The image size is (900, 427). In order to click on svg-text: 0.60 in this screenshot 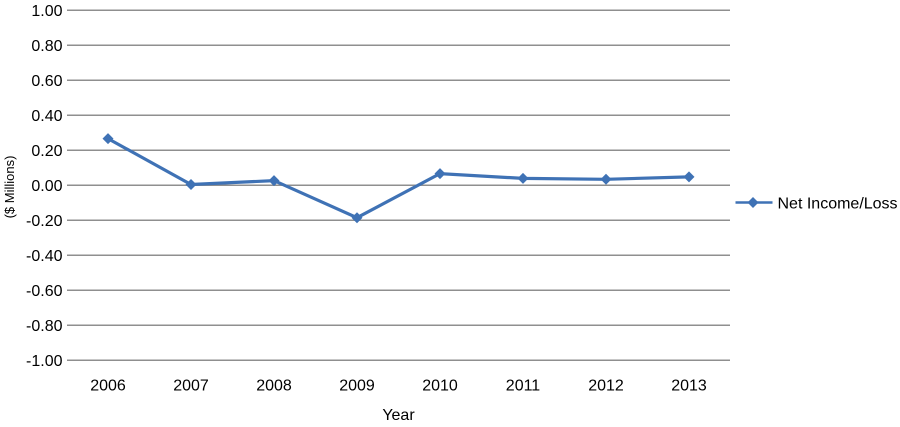, I will do `click(46, 81)`.